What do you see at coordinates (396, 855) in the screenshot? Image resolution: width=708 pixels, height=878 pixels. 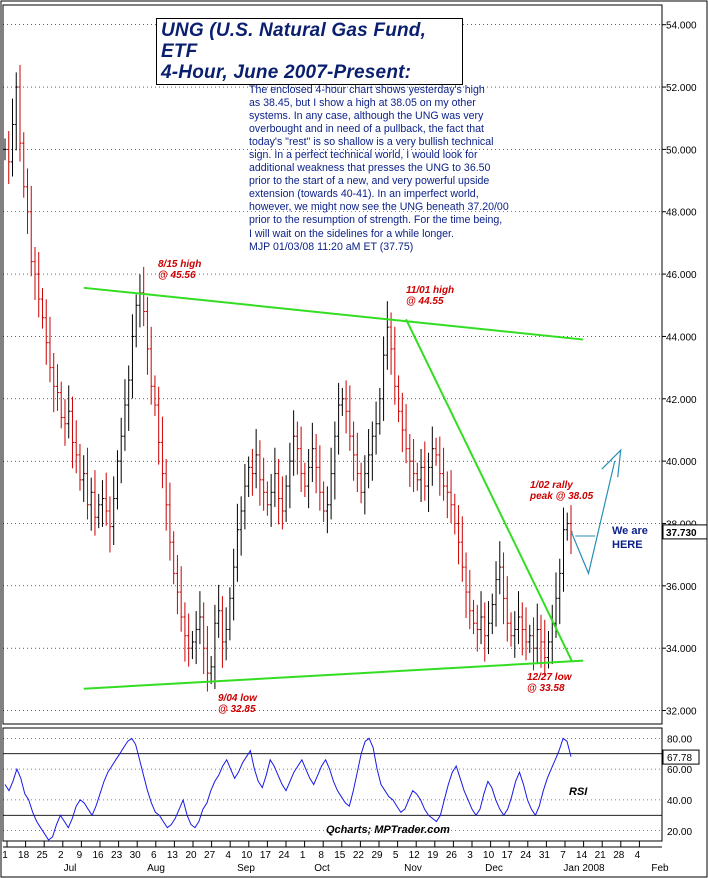 I see `x-tick-label: 5` at bounding box center [396, 855].